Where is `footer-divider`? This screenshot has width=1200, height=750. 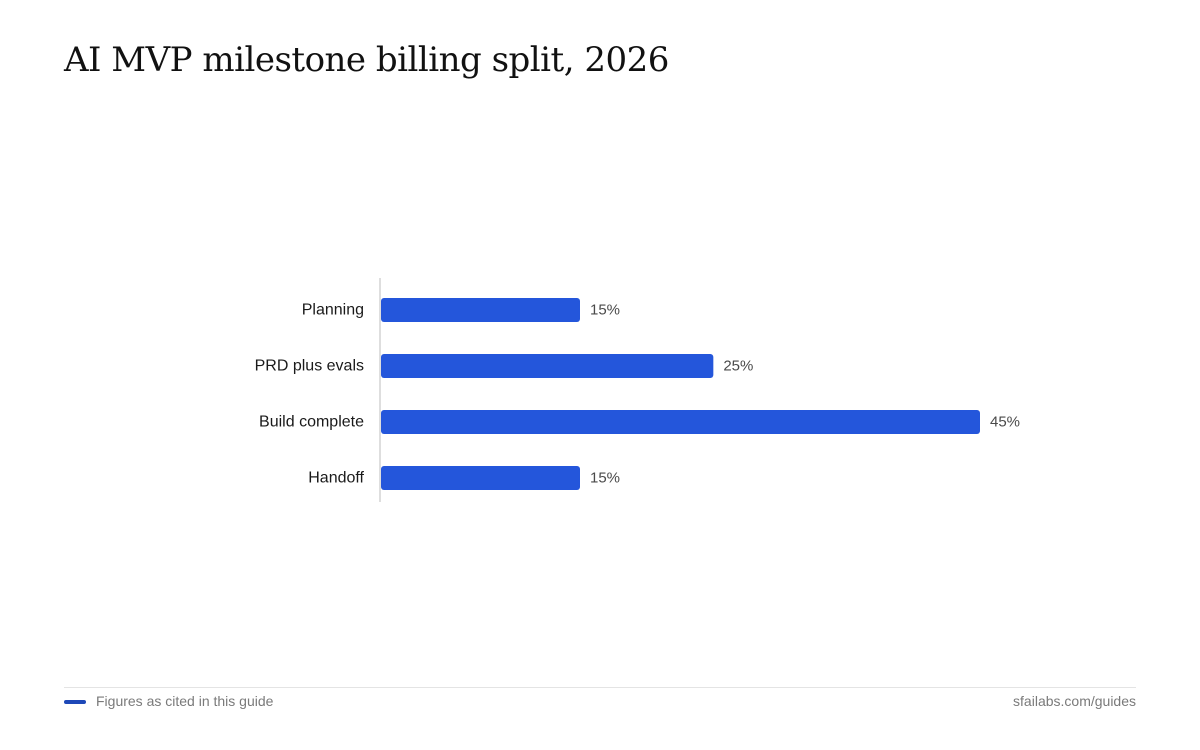 footer-divider is located at coordinates (600, 687).